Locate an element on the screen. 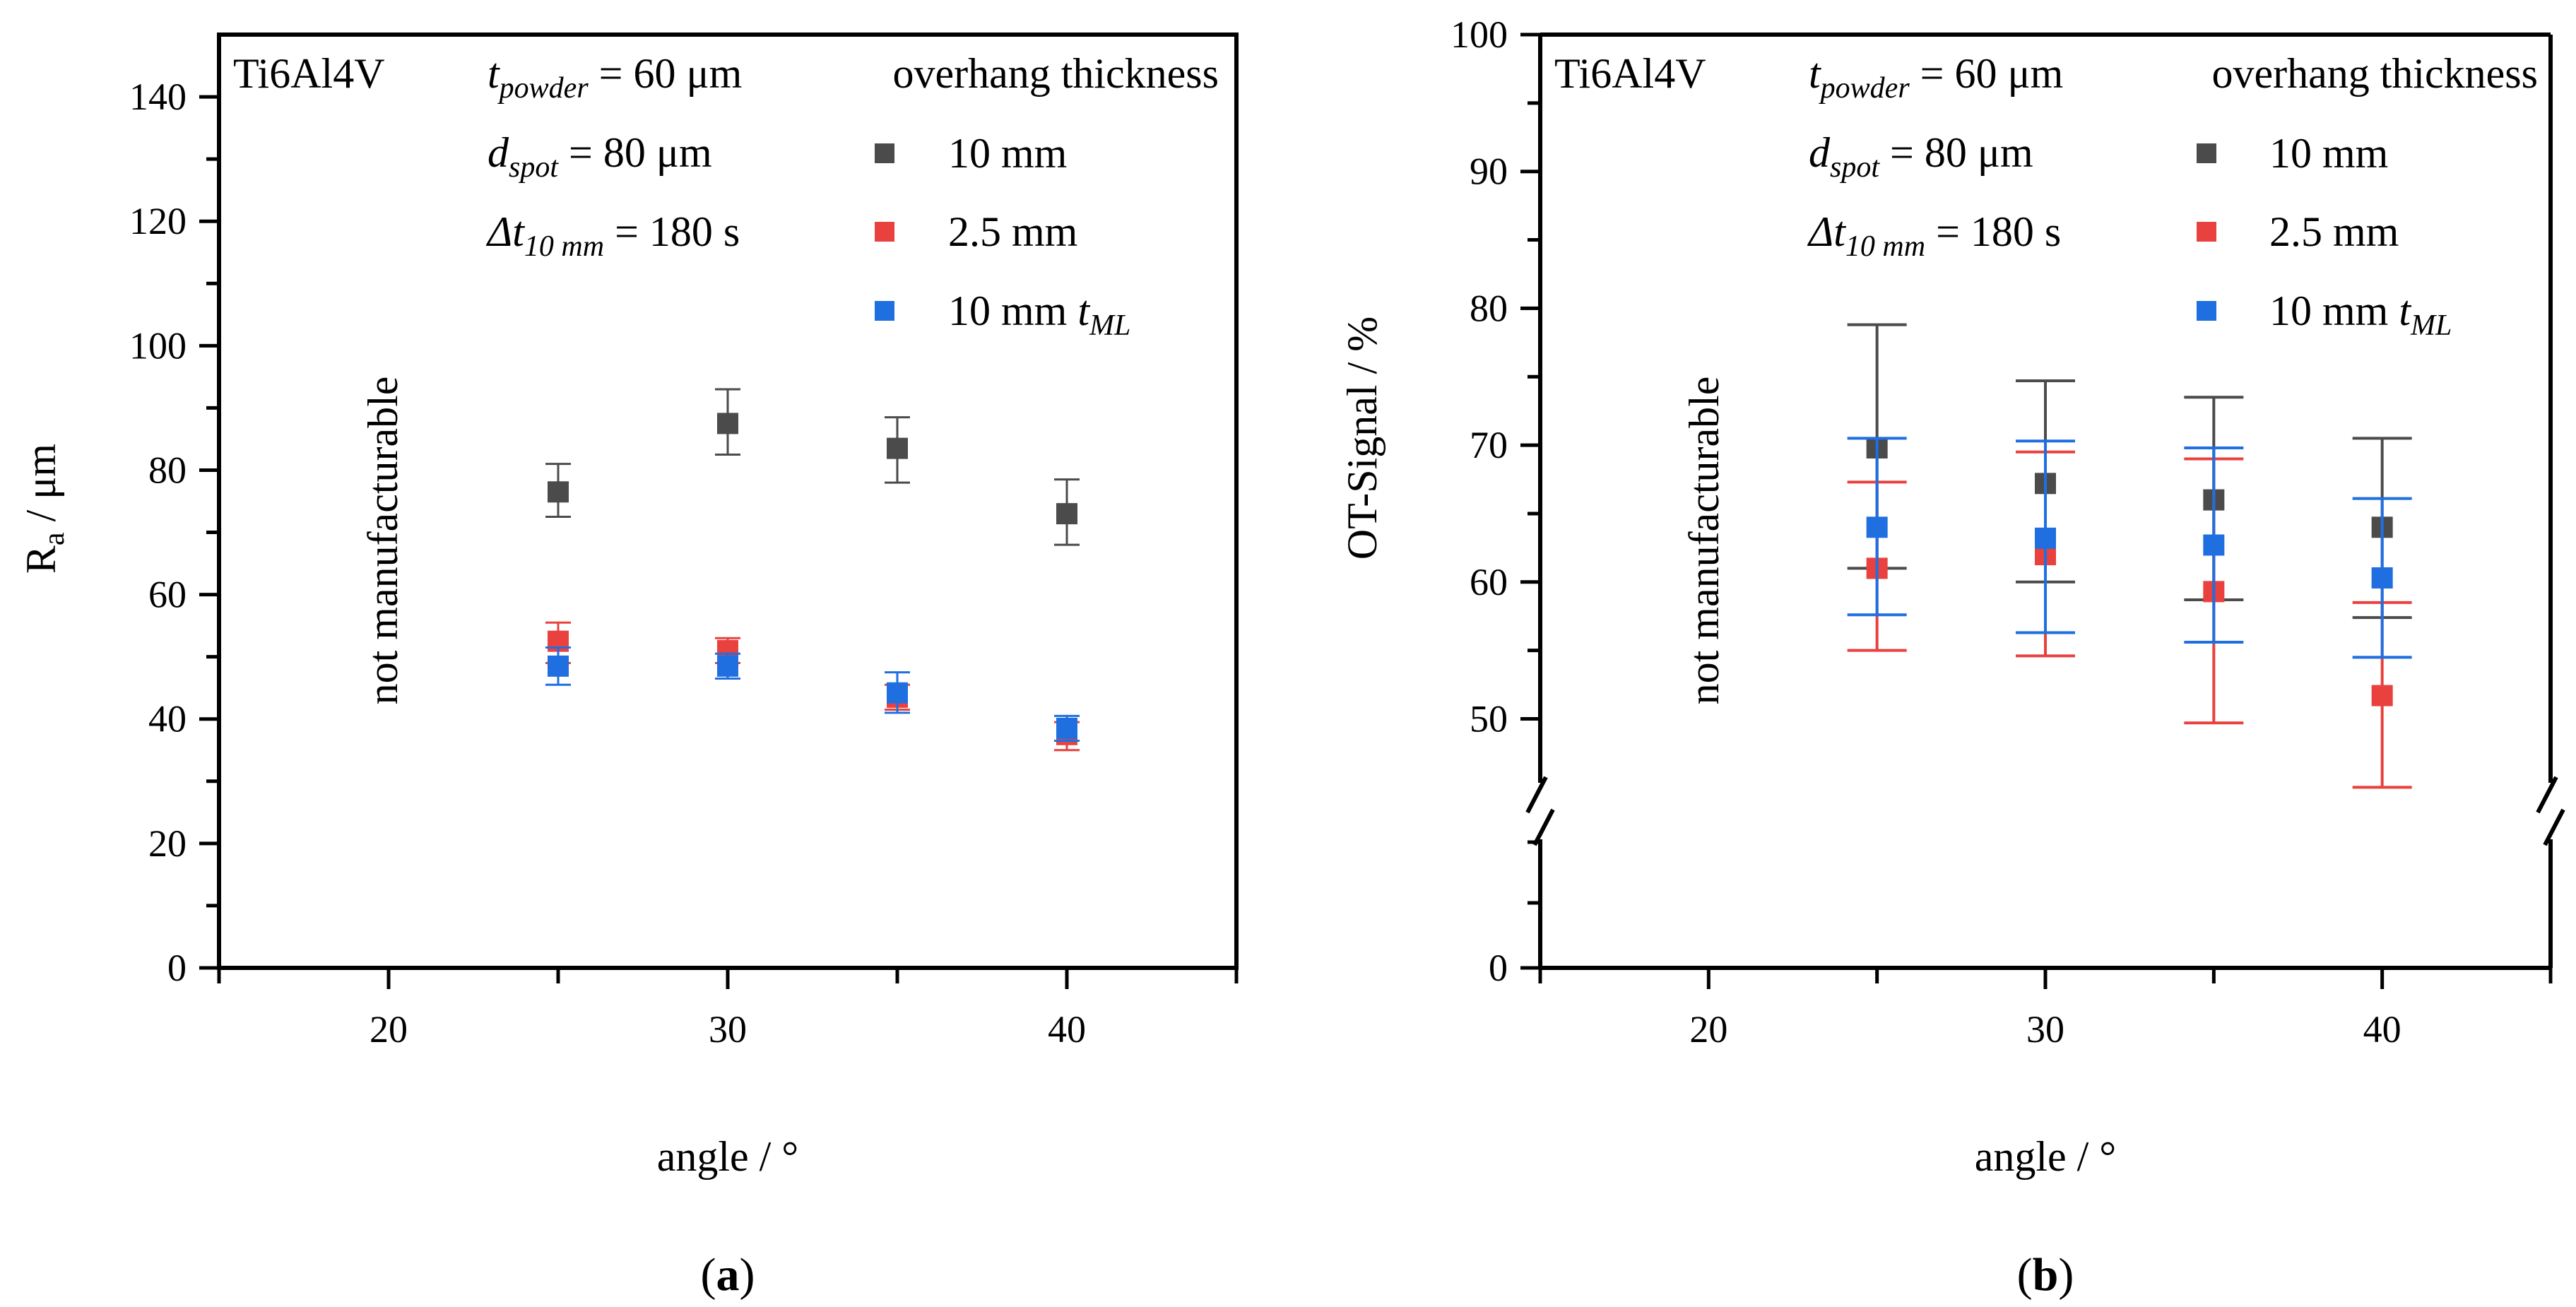 This screenshot has width=2576, height=1307. panel-b-ytick-label: 100 is located at coordinates (1479, 34).